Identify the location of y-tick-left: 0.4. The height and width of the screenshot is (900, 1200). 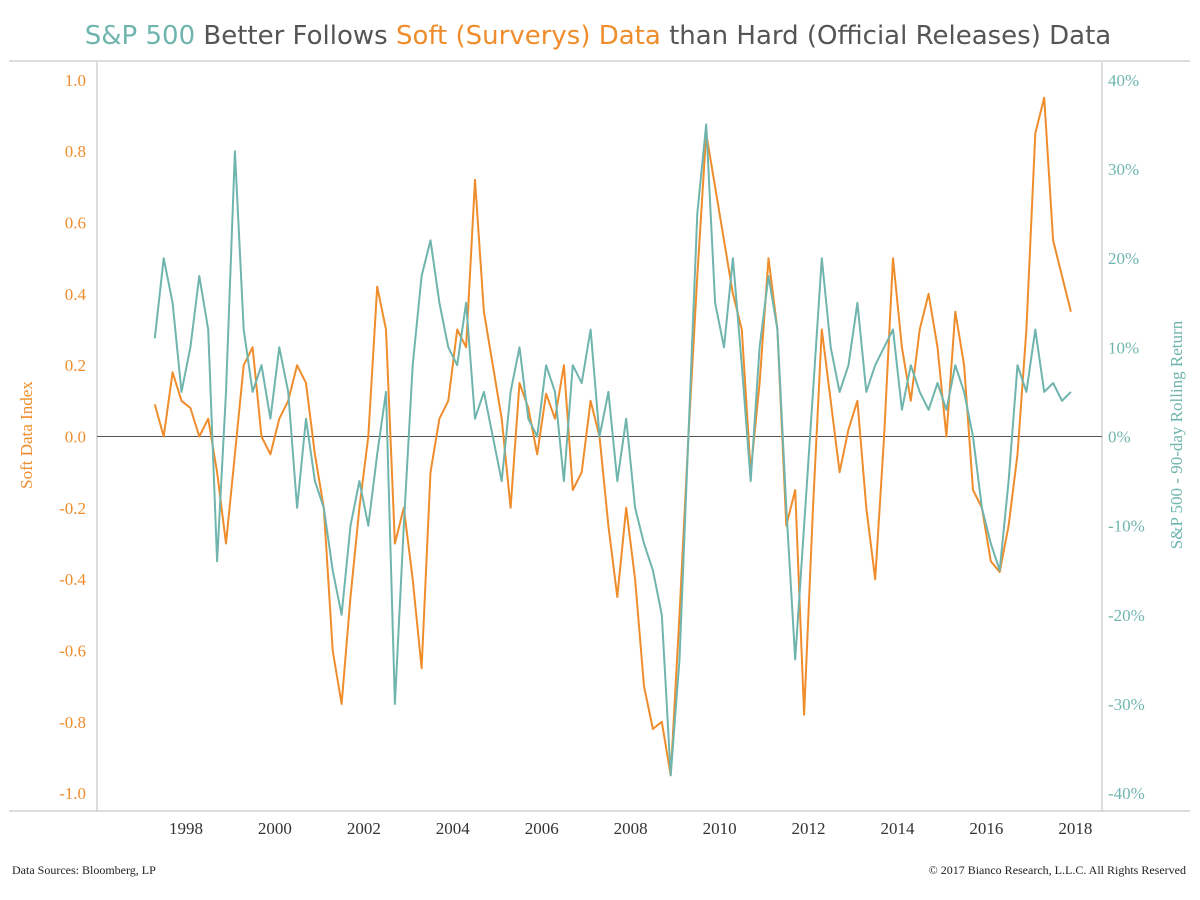
(76, 294).